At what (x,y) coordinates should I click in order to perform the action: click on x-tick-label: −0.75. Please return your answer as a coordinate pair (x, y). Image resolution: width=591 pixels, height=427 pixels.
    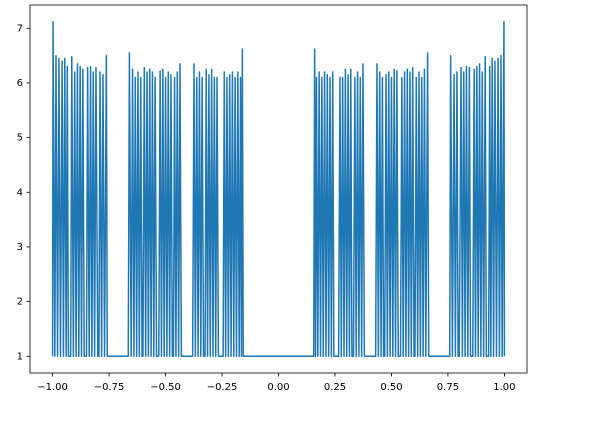
    Looking at the image, I should click on (109, 387).